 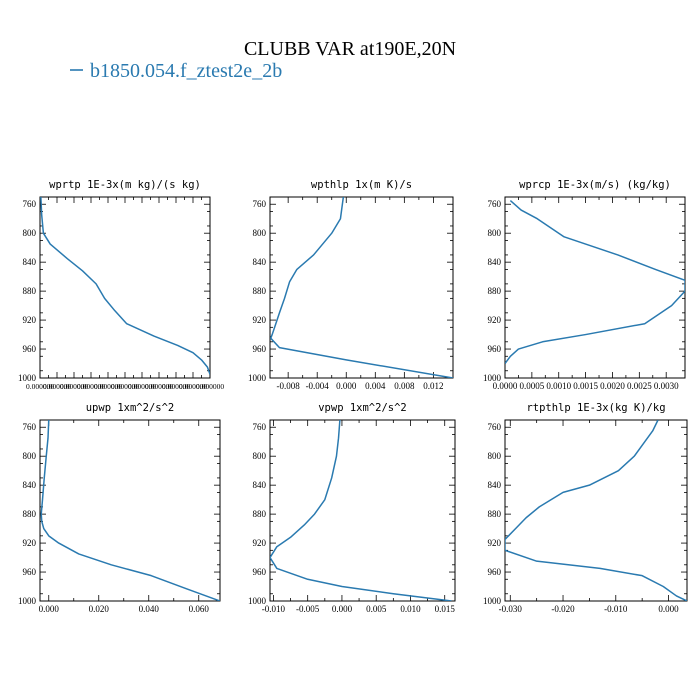 I want to click on x-tick-label: 0.020, so click(x=99, y=609).